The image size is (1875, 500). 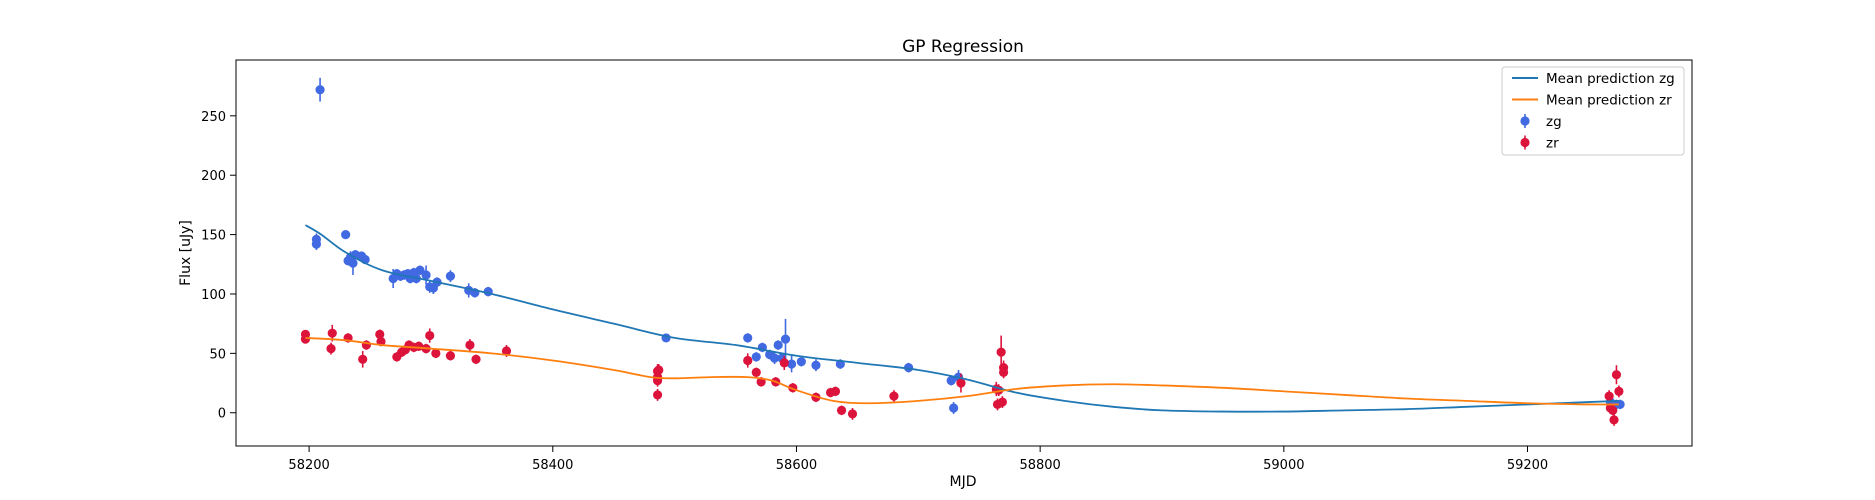 I want to click on x-tick-label: 58400, so click(x=552, y=465).